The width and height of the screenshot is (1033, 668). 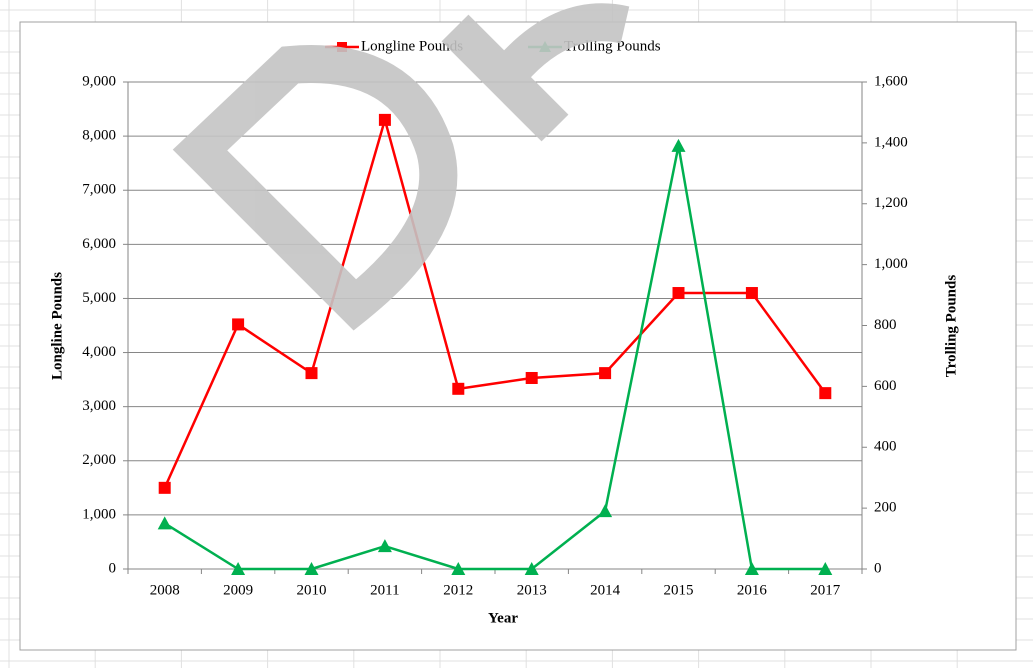 What do you see at coordinates (99, 136) in the screenshot?
I see `y-tick-label: 8,000` at bounding box center [99, 136].